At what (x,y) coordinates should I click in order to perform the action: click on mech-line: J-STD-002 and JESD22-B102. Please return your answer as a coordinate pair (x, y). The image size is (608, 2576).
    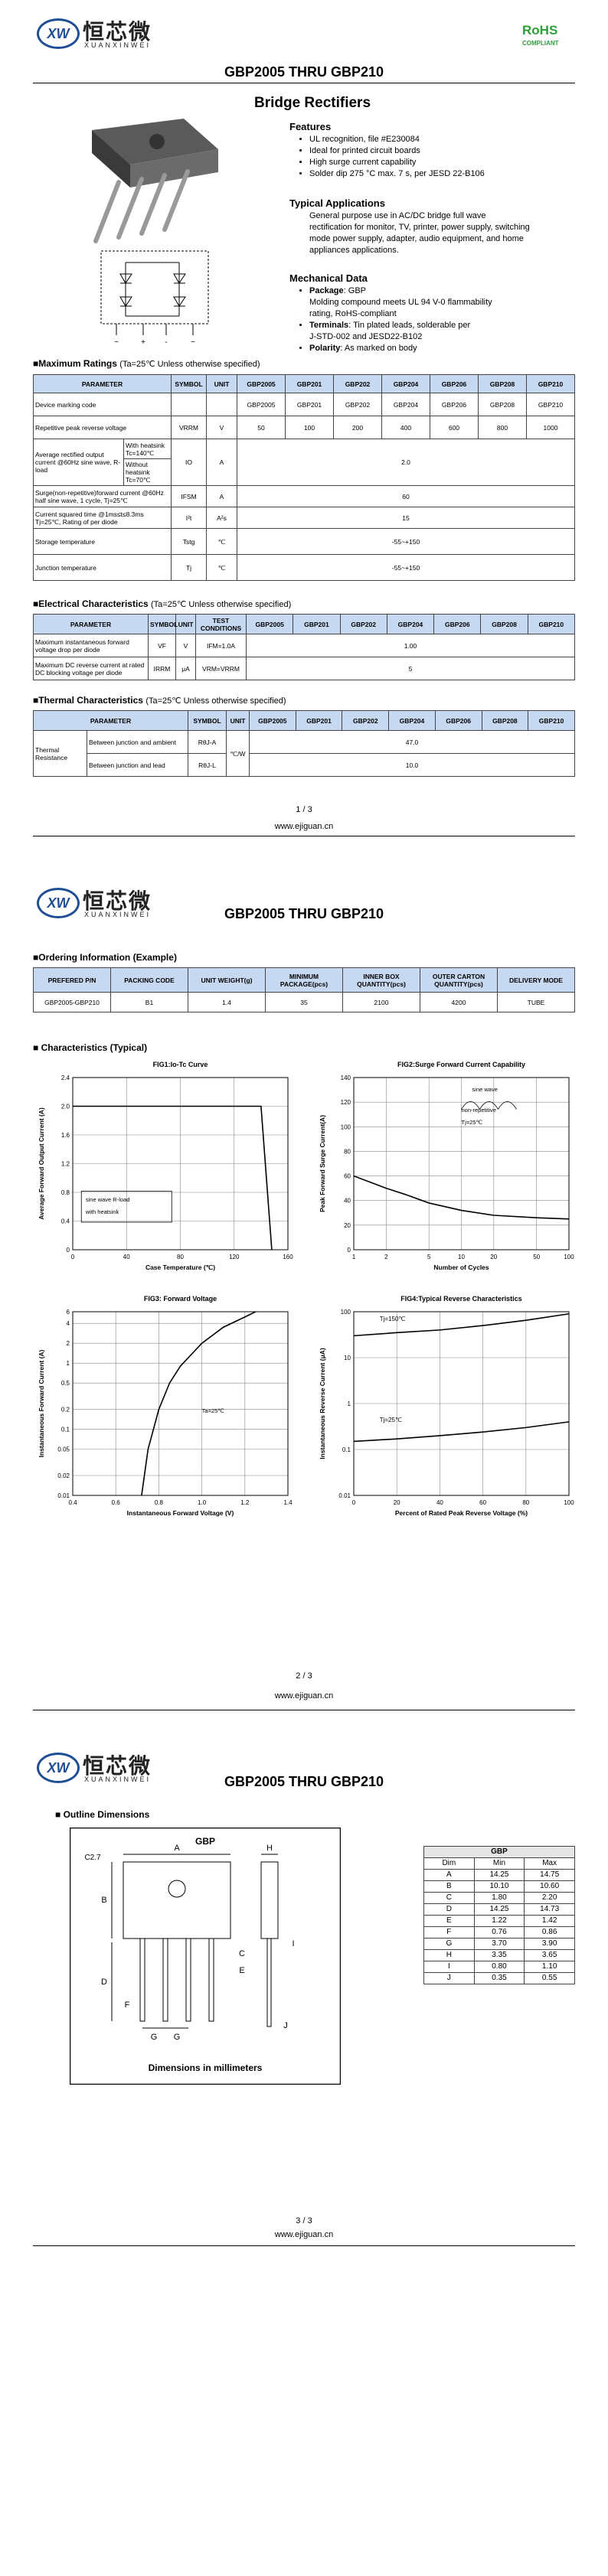
    Looking at the image, I should click on (434, 337).